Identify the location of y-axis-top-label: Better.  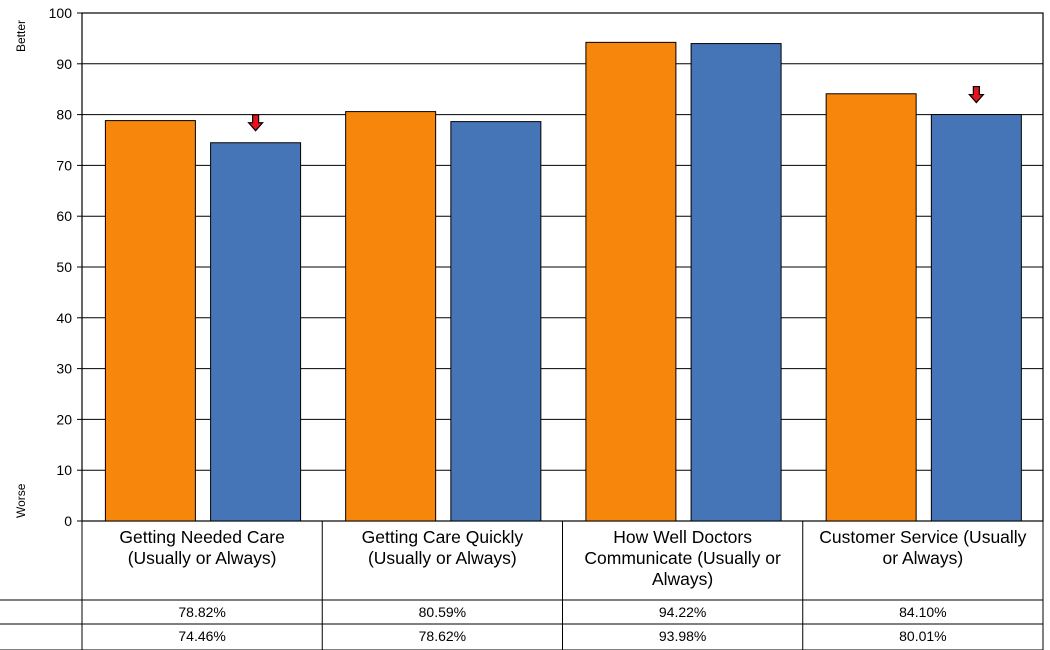
(21, 35).